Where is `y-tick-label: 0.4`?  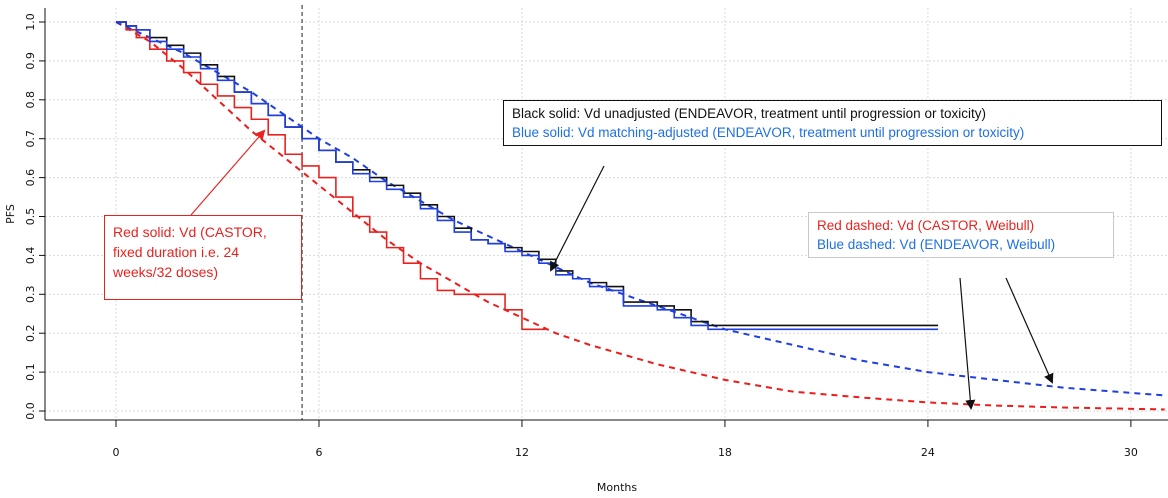
y-tick-label: 0.4 is located at coordinates (30, 256).